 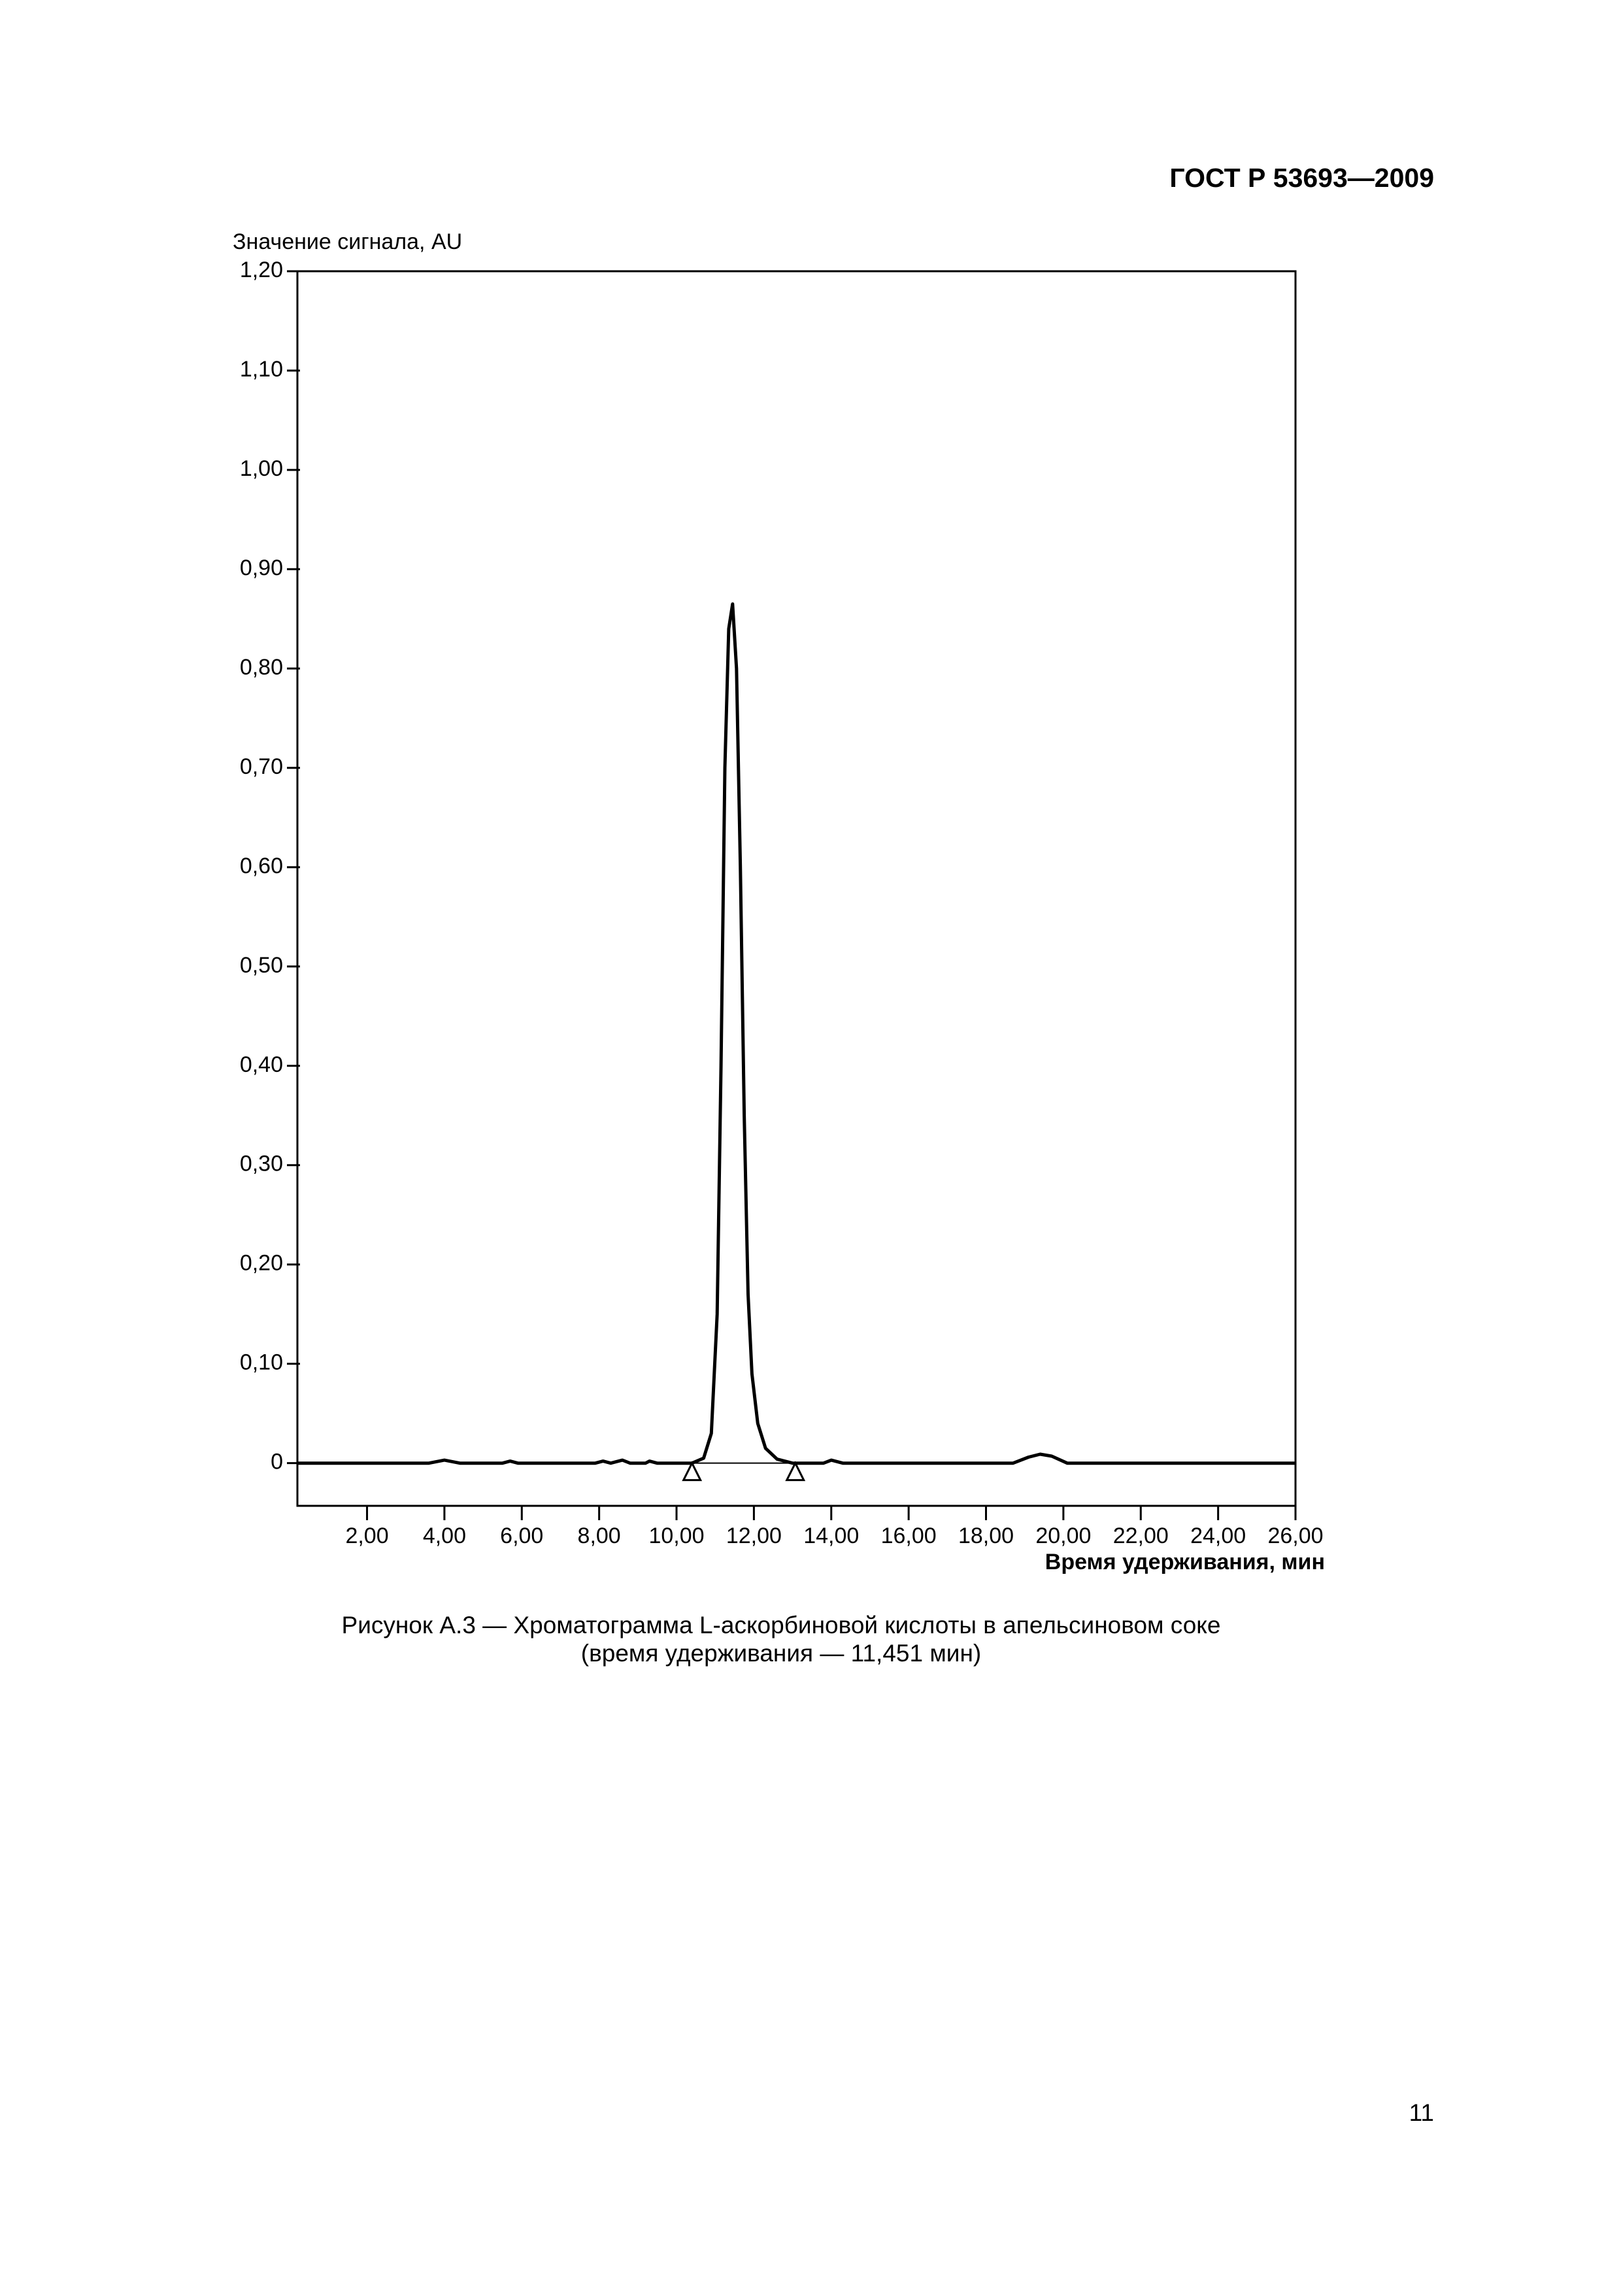 I want to click on y-tick-label: 0,10, so click(x=261, y=1362).